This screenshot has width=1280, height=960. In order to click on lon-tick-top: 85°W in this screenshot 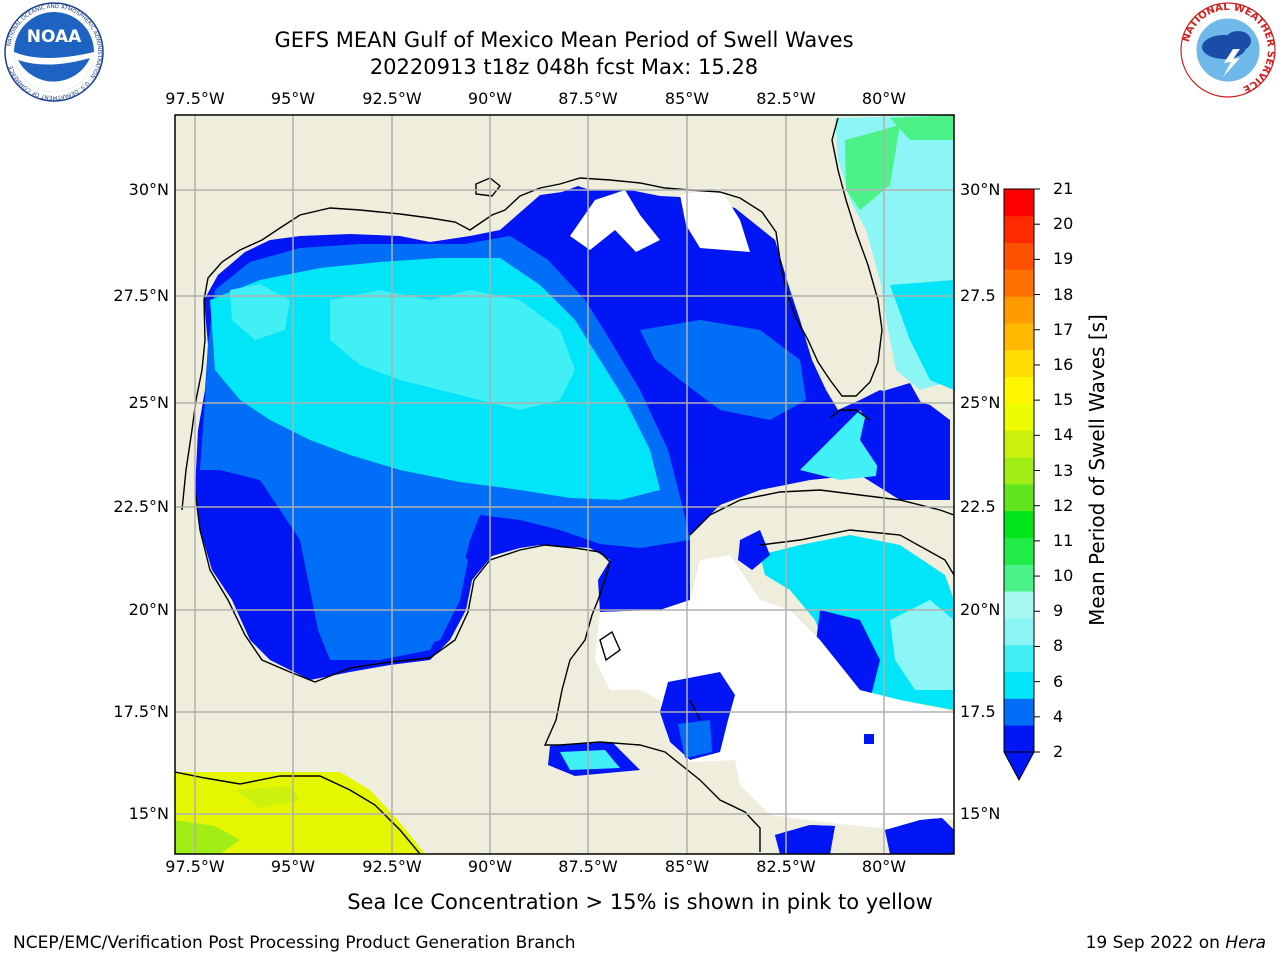, I will do `click(687, 98)`.